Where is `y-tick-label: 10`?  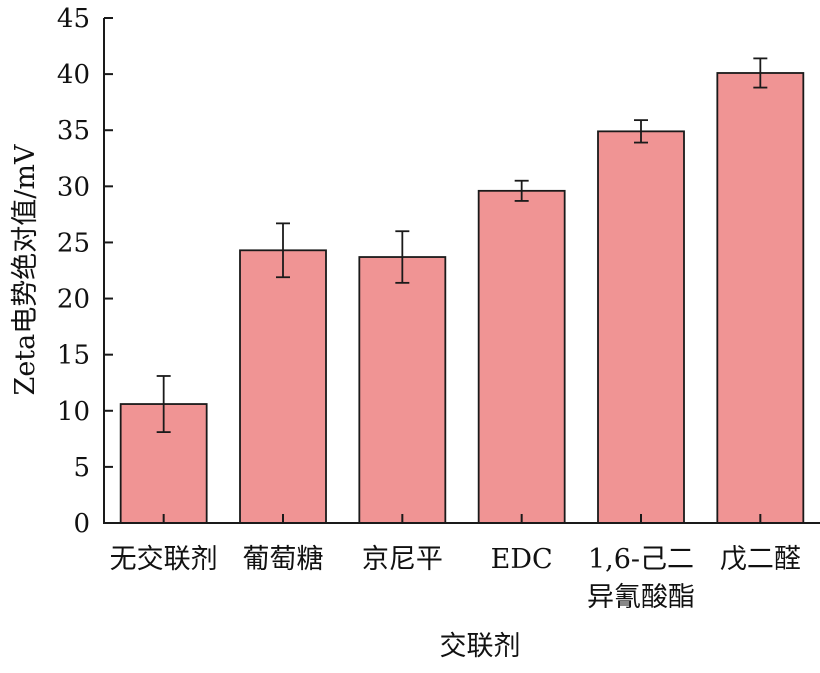 y-tick-label: 10 is located at coordinates (73, 412).